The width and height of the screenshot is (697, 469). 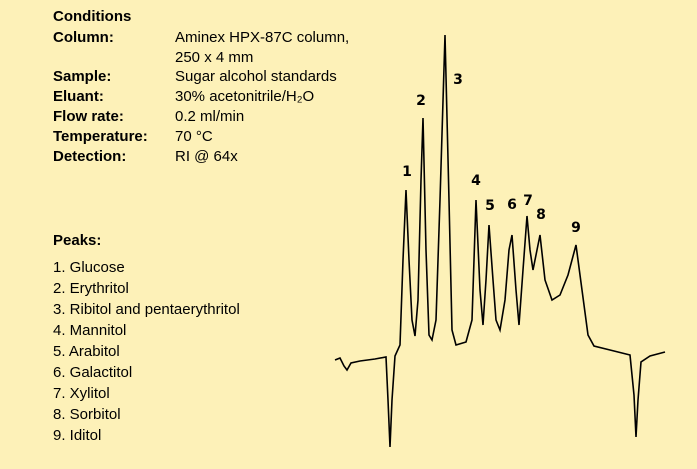 What do you see at coordinates (214, 57) in the screenshot?
I see `condition-value: 250 x 4 mm` at bounding box center [214, 57].